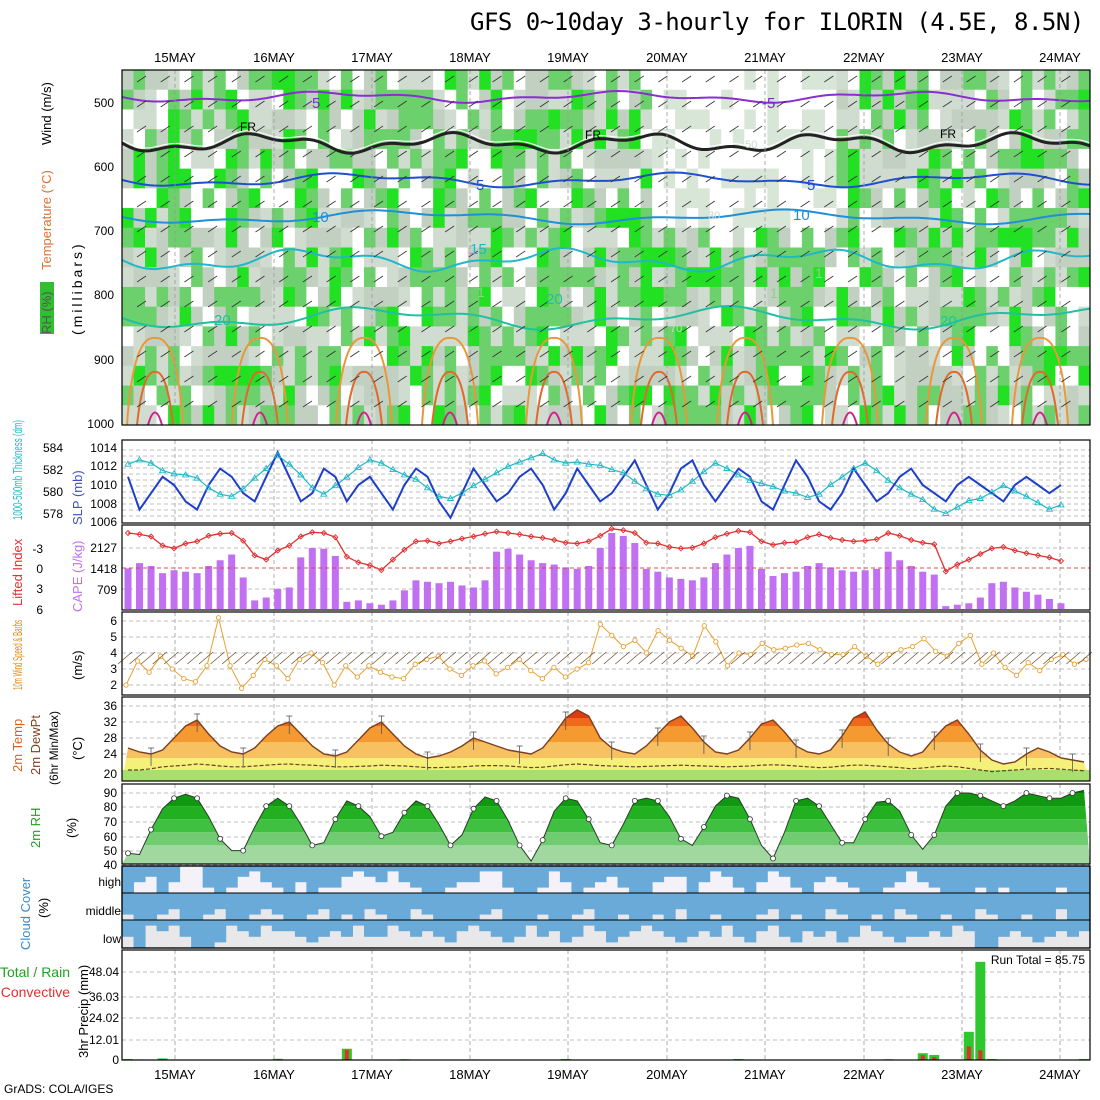  I want to click on temperature-contour-line, so click(954, 398).